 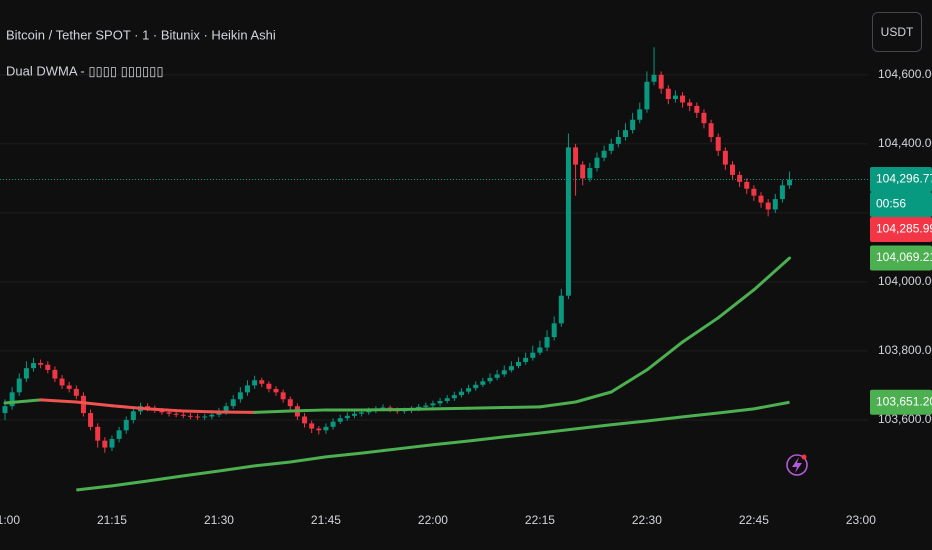 I want to click on x-tick-label: 21:00, so click(x=10, y=520).